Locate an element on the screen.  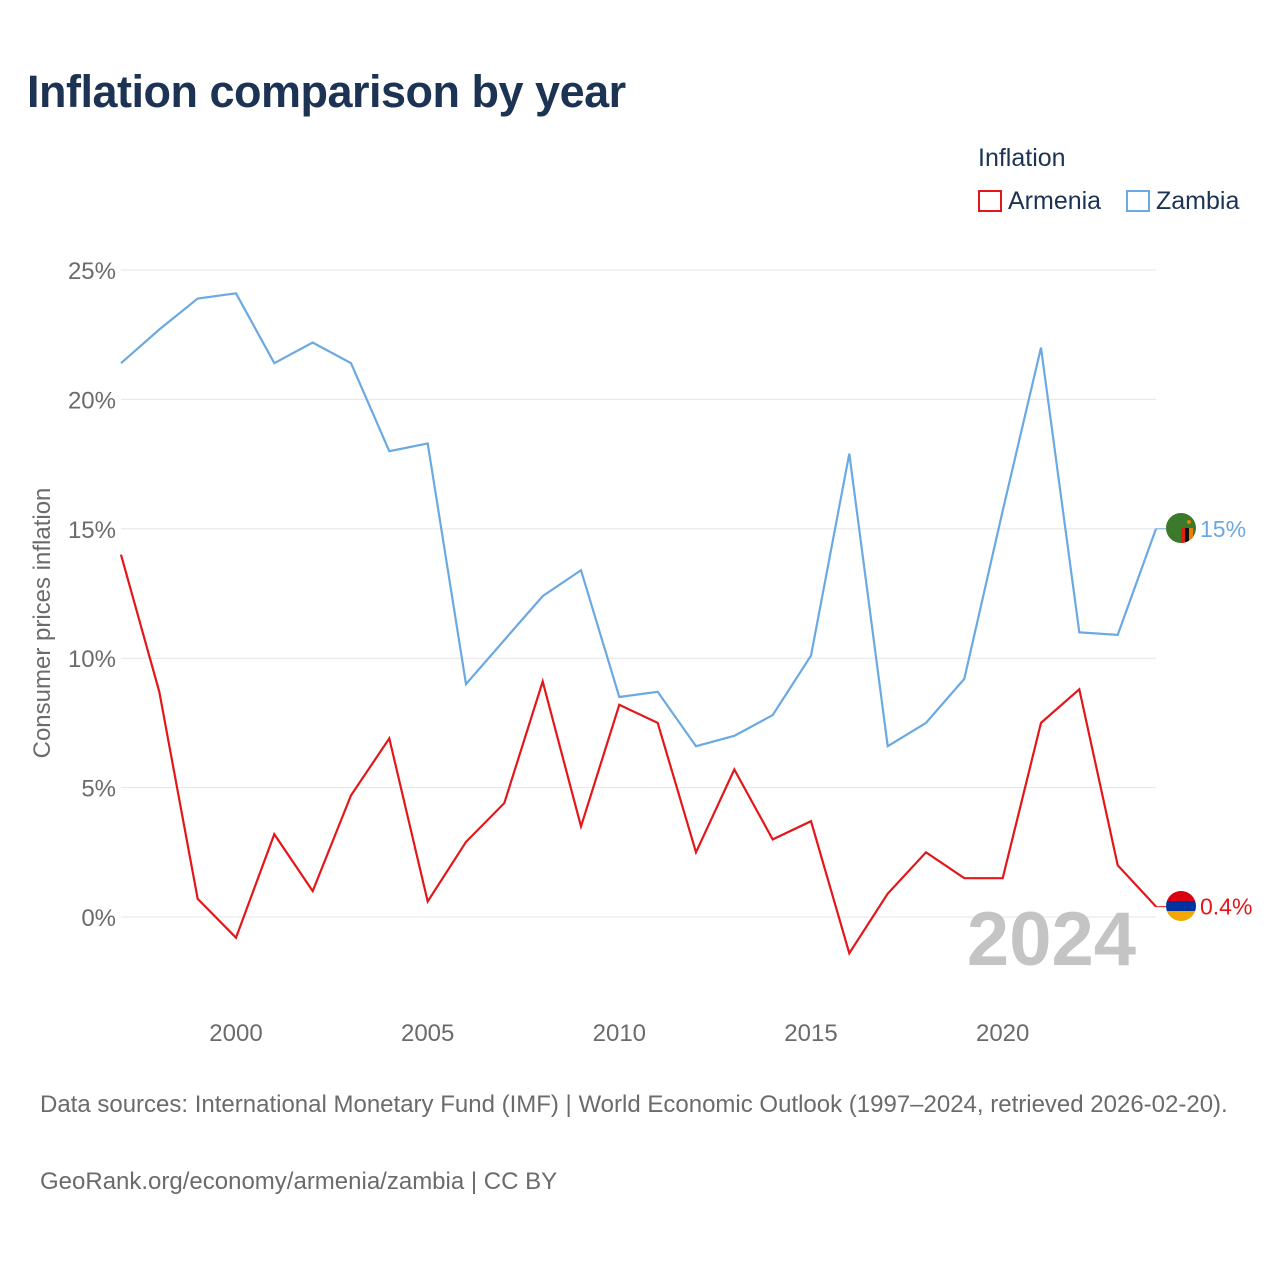
legend-label-zambia: Zambia is located at coordinates (1198, 200).